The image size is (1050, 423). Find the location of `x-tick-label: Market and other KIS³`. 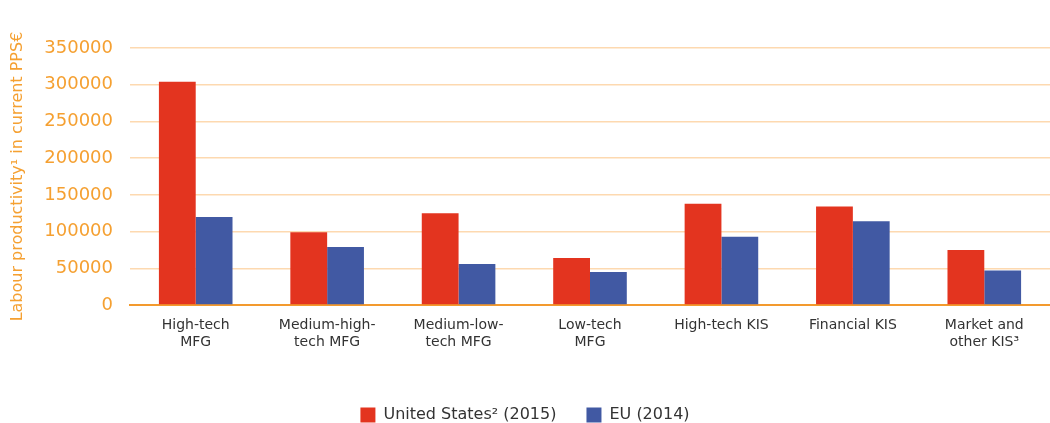

x-tick-label: Market and other KIS³ is located at coordinates (984, 332).